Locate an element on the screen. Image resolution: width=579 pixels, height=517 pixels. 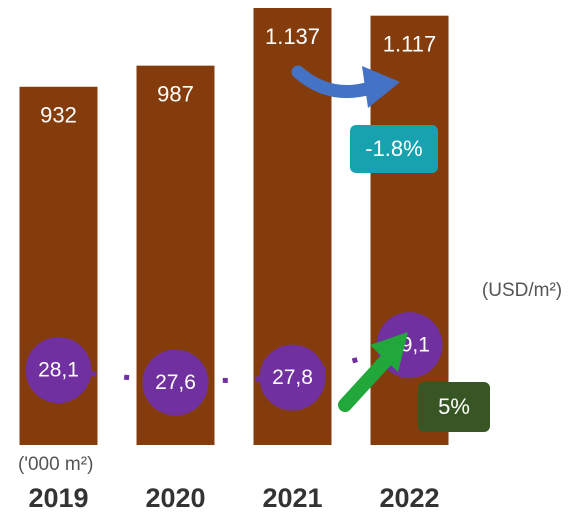
price-value-label: 28,1 is located at coordinates (58, 370).